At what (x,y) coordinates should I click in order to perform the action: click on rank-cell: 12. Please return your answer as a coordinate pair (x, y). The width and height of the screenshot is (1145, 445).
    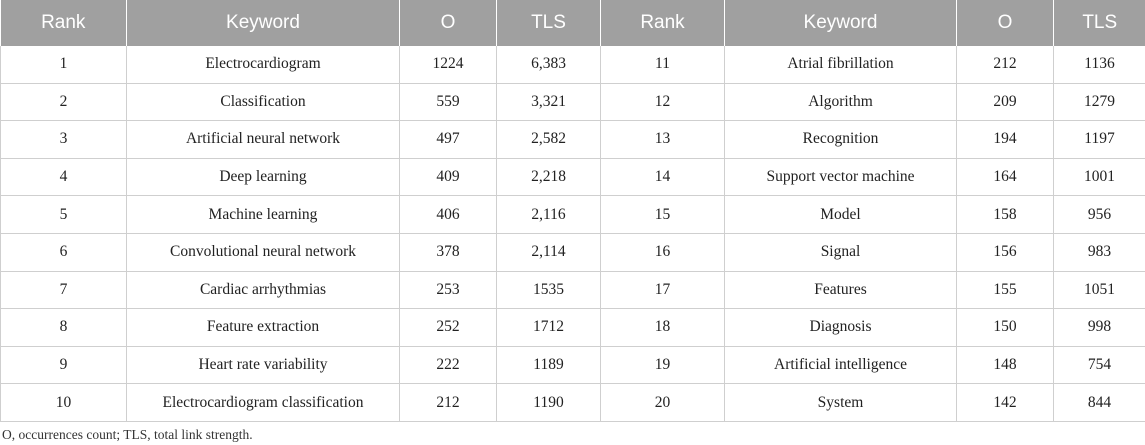
    Looking at the image, I should click on (662, 102).